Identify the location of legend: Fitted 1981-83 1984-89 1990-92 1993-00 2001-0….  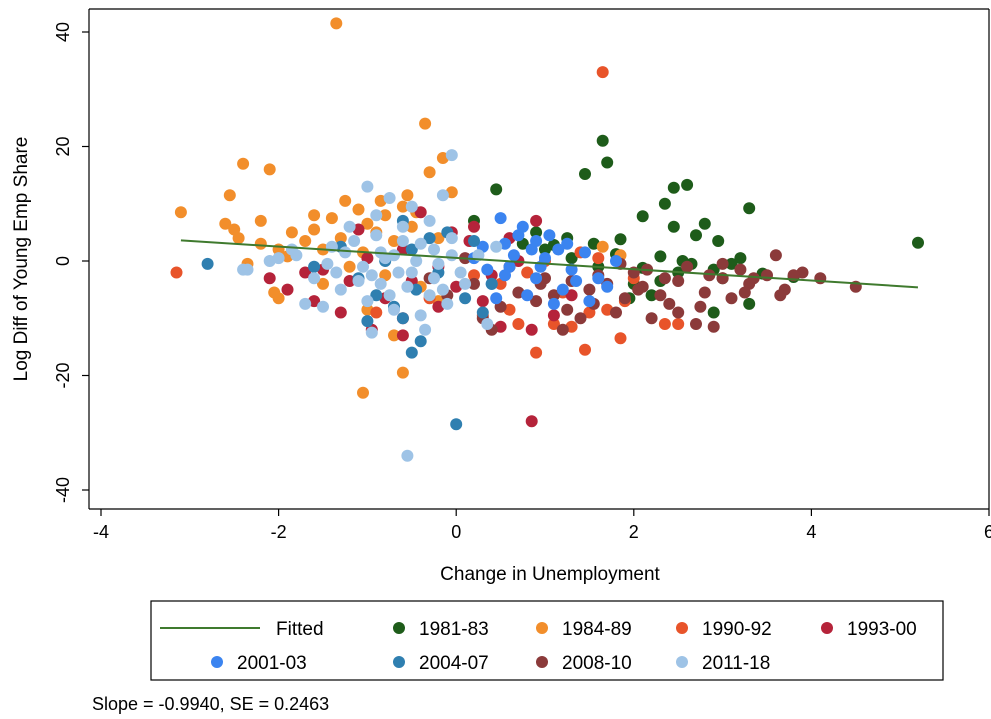
(538, 646).